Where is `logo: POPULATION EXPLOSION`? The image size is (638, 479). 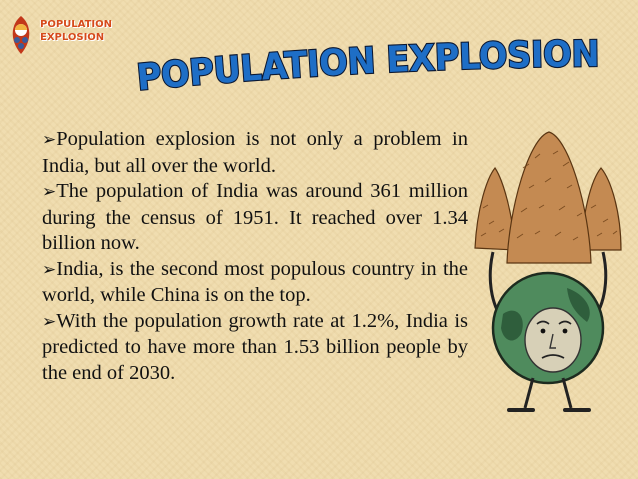
logo: POPULATION EXPLOSION is located at coordinates (59, 34).